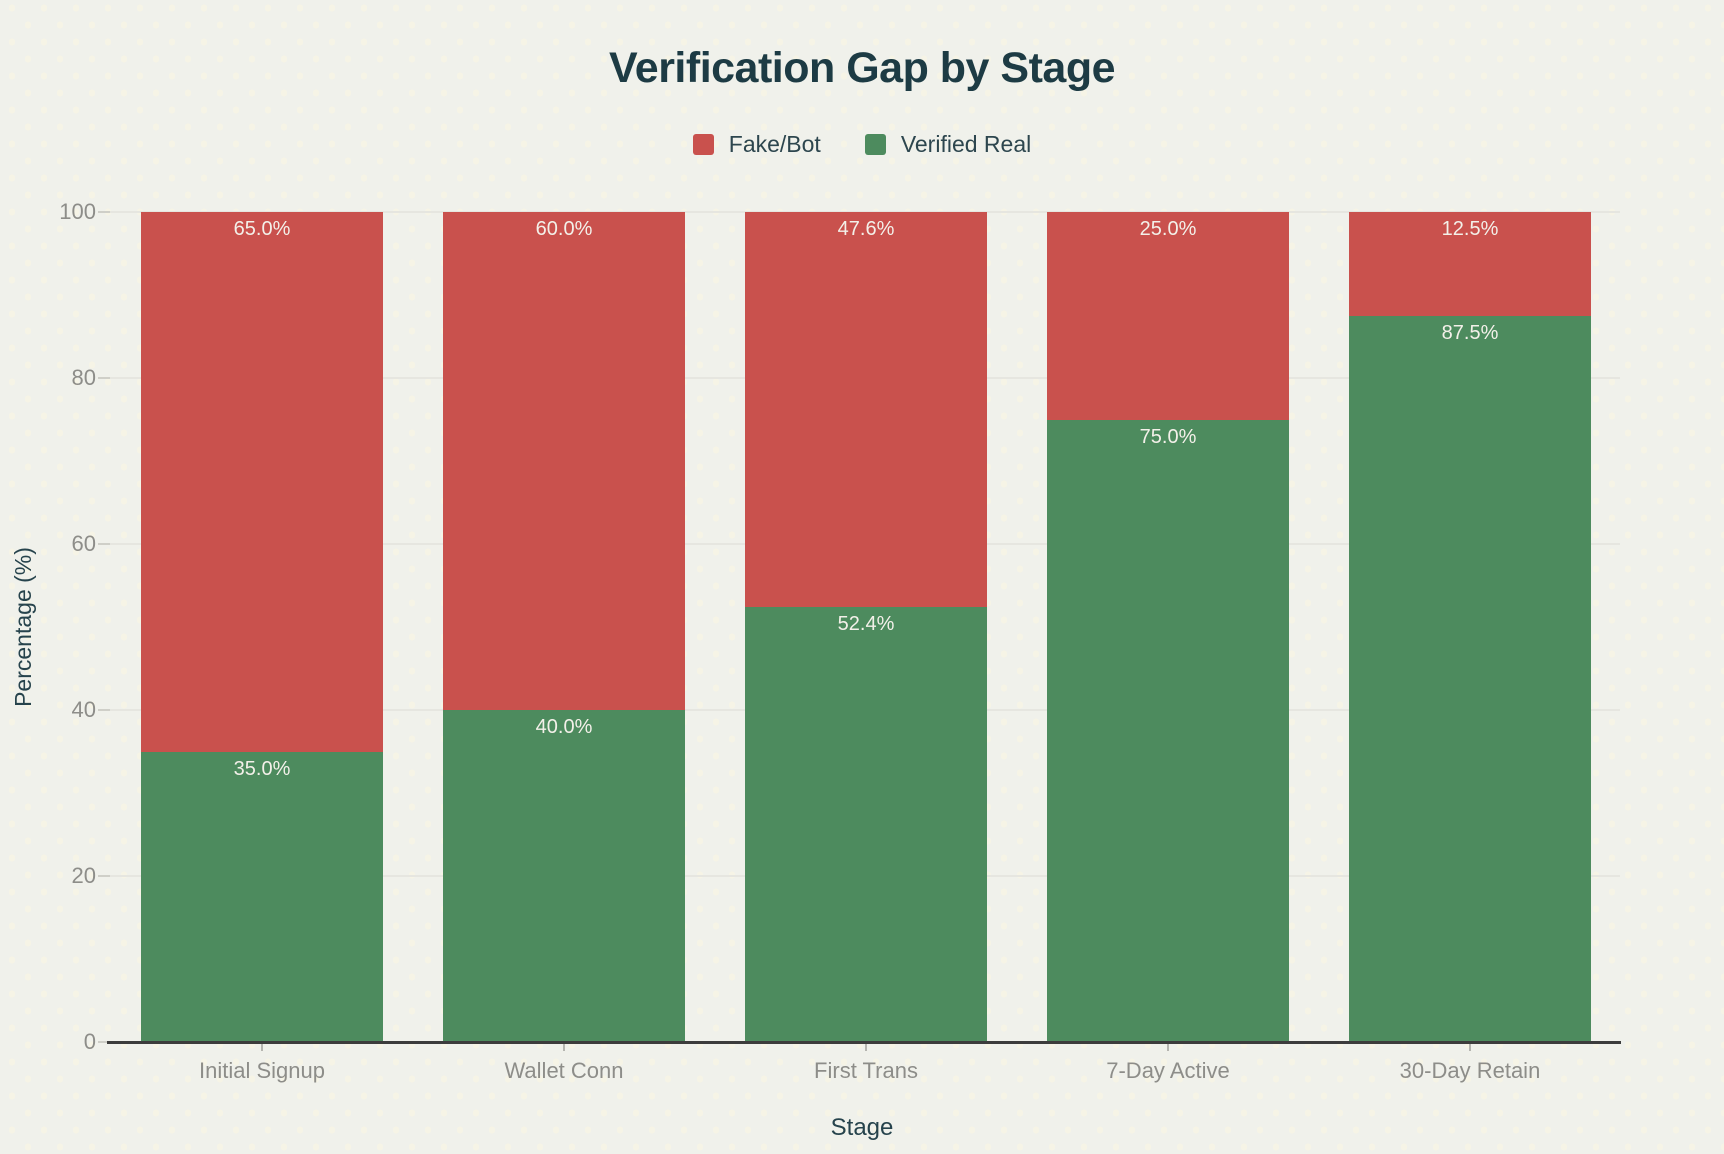 This screenshot has width=1724, height=1154. What do you see at coordinates (77, 211) in the screenshot?
I see `y-tick-label: 100` at bounding box center [77, 211].